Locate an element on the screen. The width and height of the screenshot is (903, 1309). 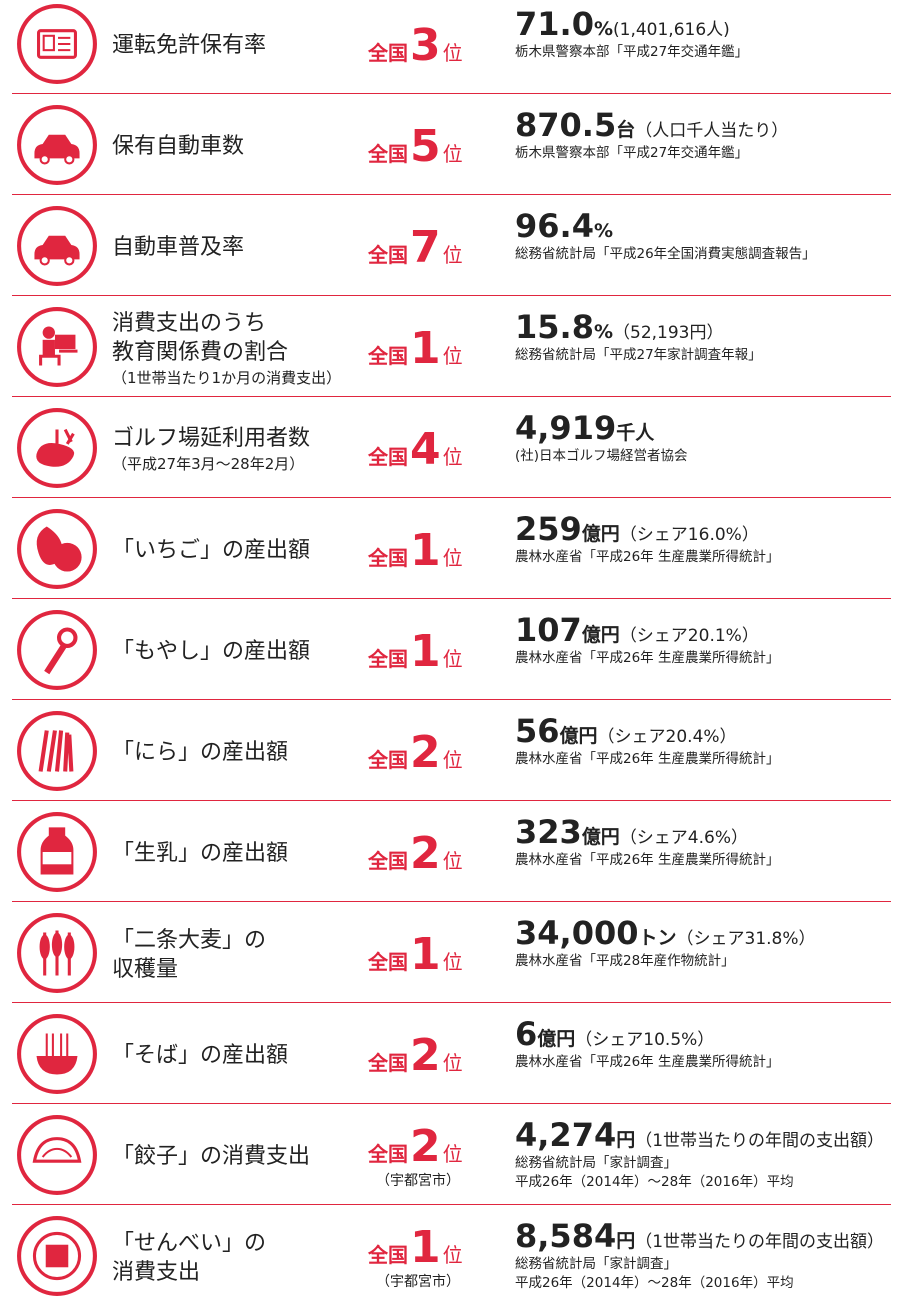
value-unit: % is located at coordinates (603, 29).